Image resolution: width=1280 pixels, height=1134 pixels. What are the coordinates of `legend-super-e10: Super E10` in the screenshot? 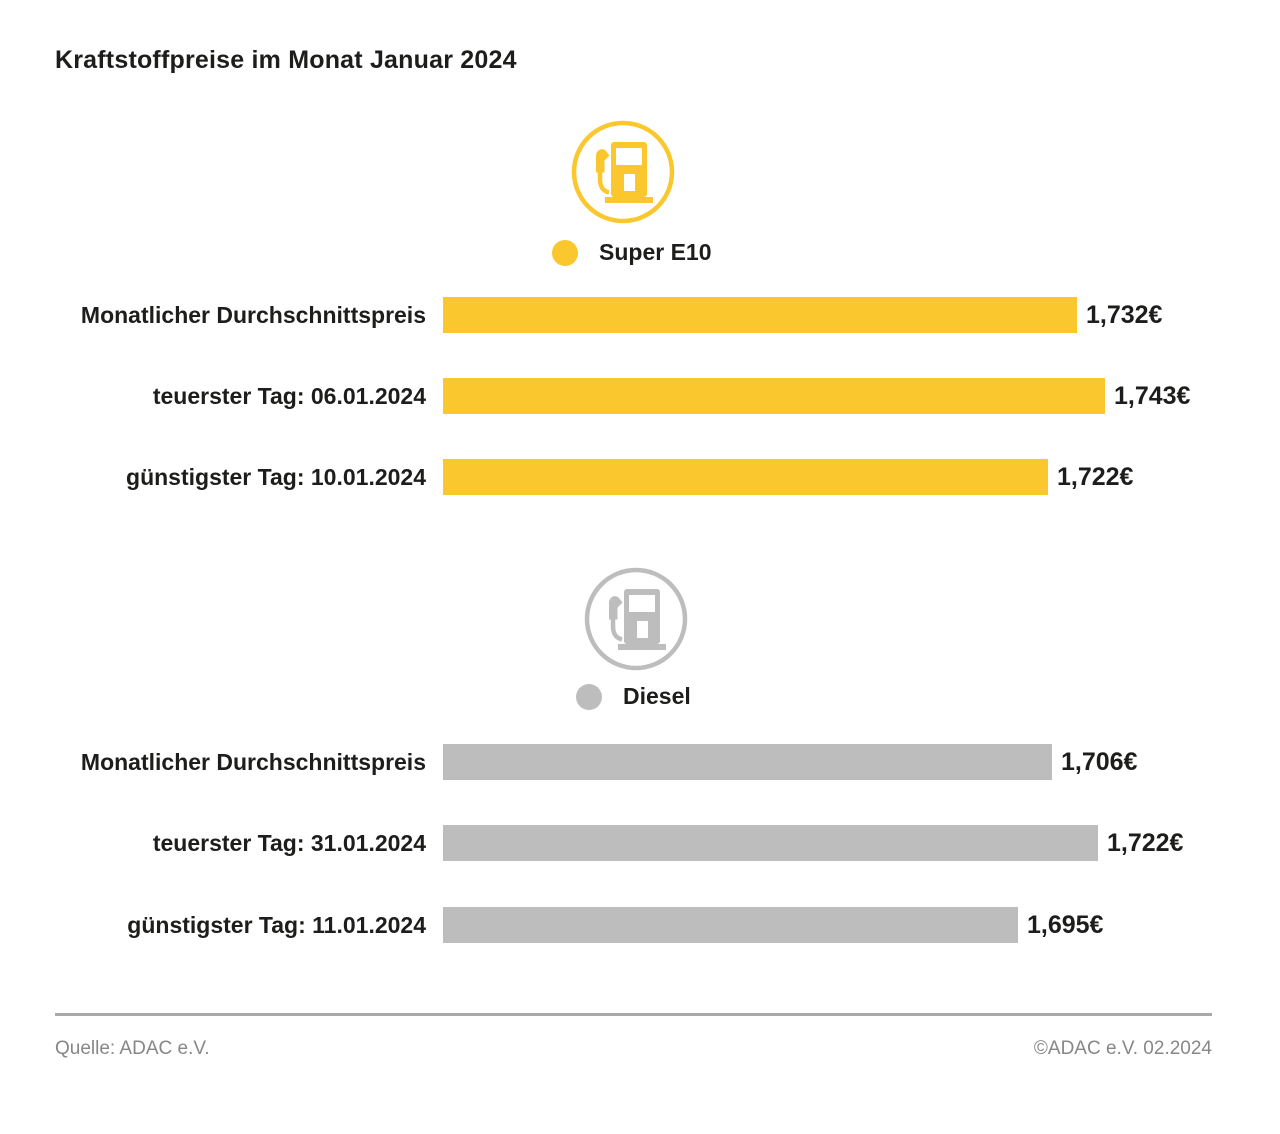 It's located at (632, 252).